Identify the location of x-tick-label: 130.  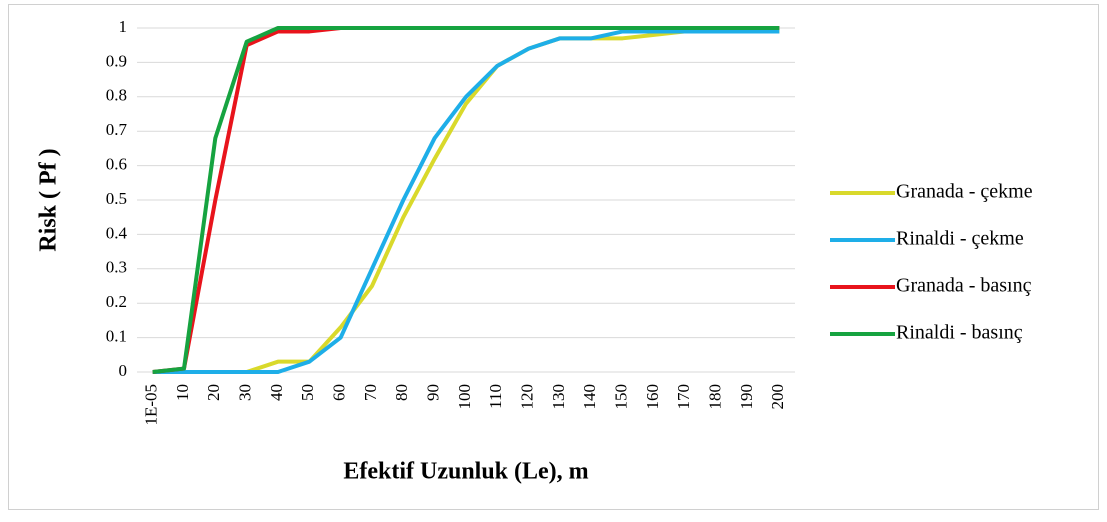
(558, 397).